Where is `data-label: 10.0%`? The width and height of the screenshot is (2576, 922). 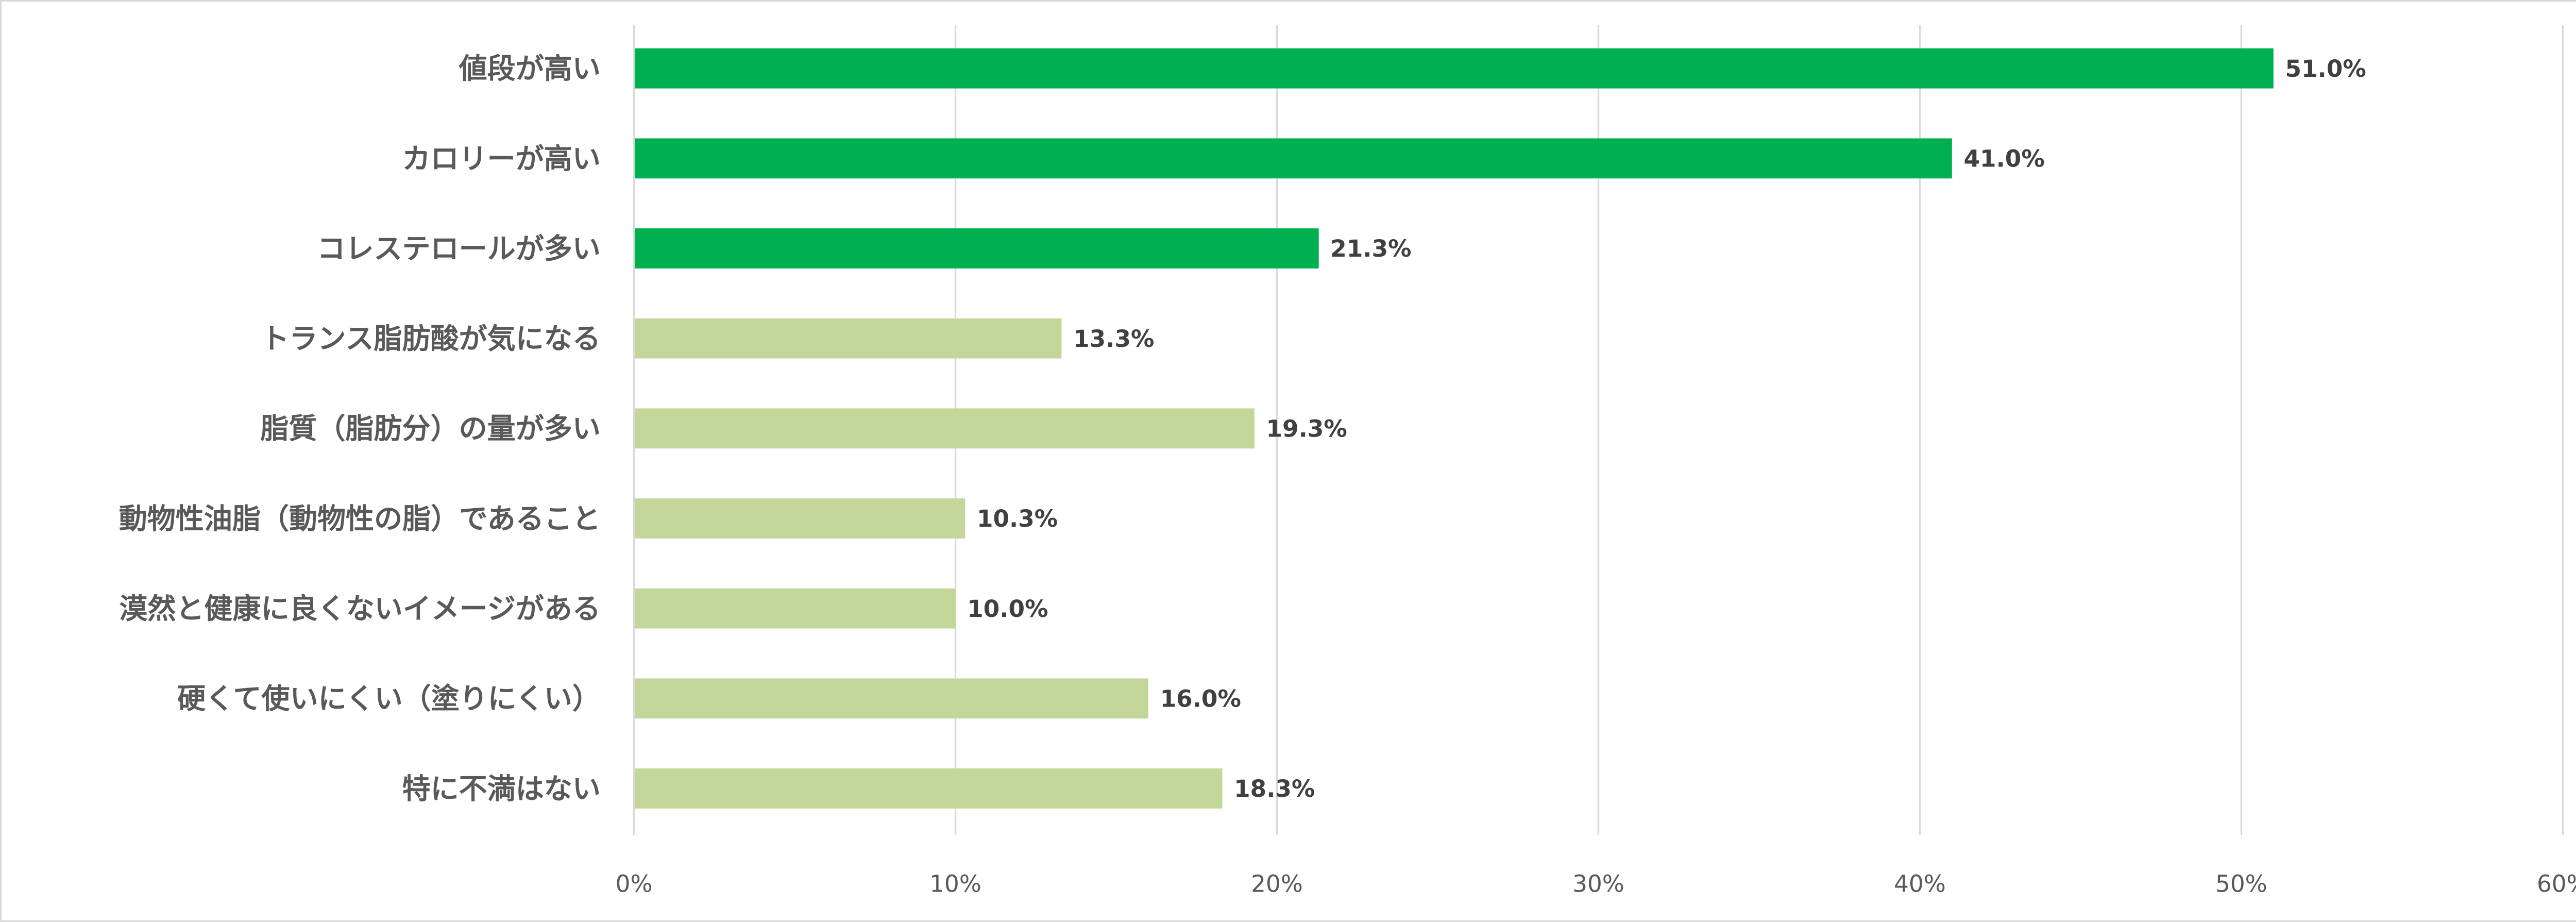 data-label: 10.0% is located at coordinates (1007, 609).